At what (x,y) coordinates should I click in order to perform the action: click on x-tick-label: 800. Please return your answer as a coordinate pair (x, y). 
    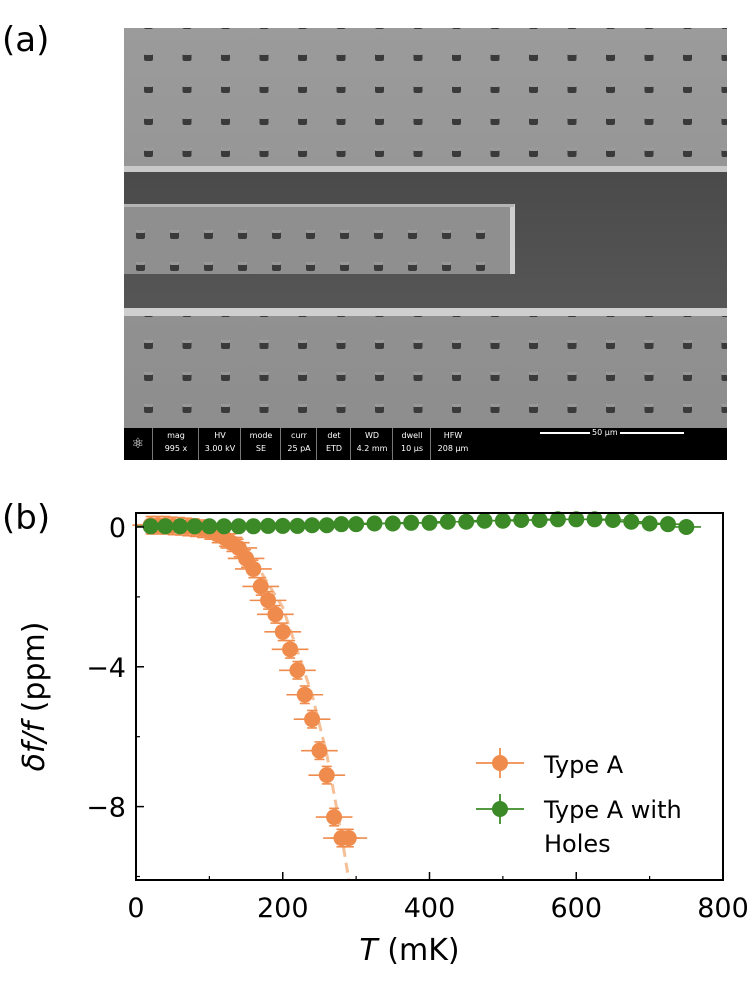
    Looking at the image, I should click on (723, 908).